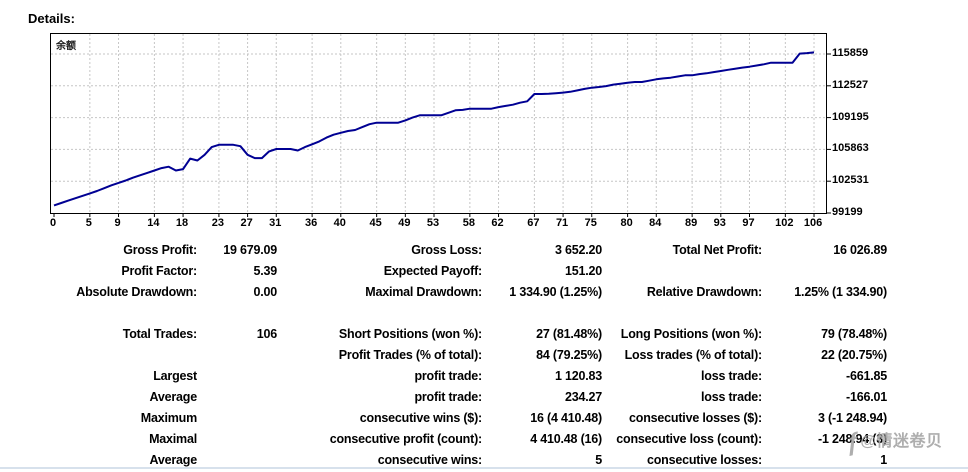 This screenshot has height=472, width=968. Describe the element at coordinates (598, 460) in the screenshot. I see `stat-value: 5` at that location.